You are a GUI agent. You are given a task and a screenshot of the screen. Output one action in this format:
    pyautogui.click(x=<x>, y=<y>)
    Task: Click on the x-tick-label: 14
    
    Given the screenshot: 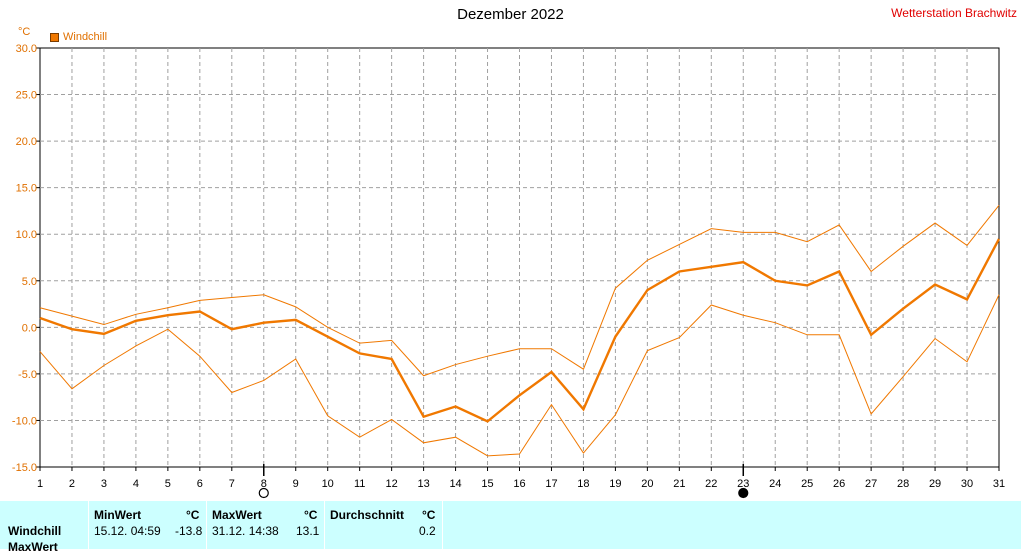 What is the action you would take?
    pyautogui.click(x=455, y=484)
    